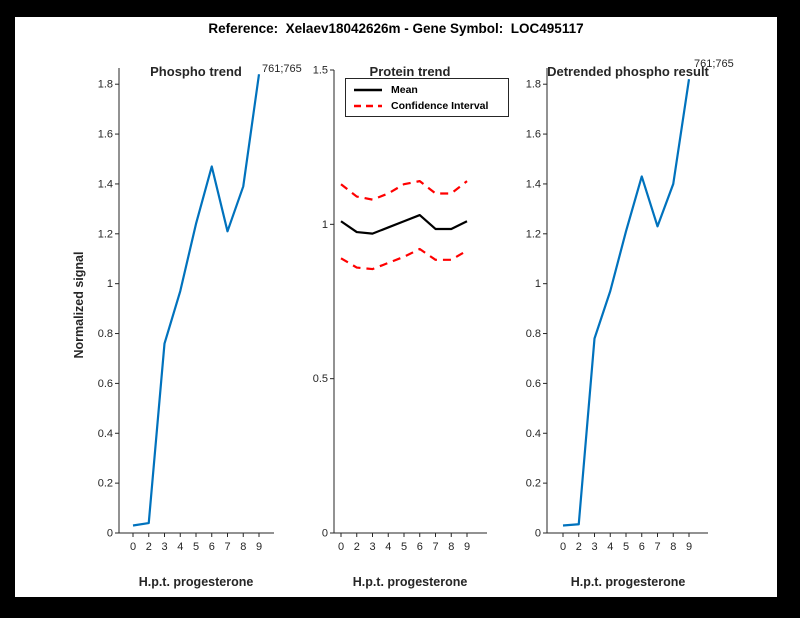 This screenshot has height=618, width=800. Describe the element at coordinates (404, 89) in the screenshot. I see `legend-label-mean: Mean` at that location.